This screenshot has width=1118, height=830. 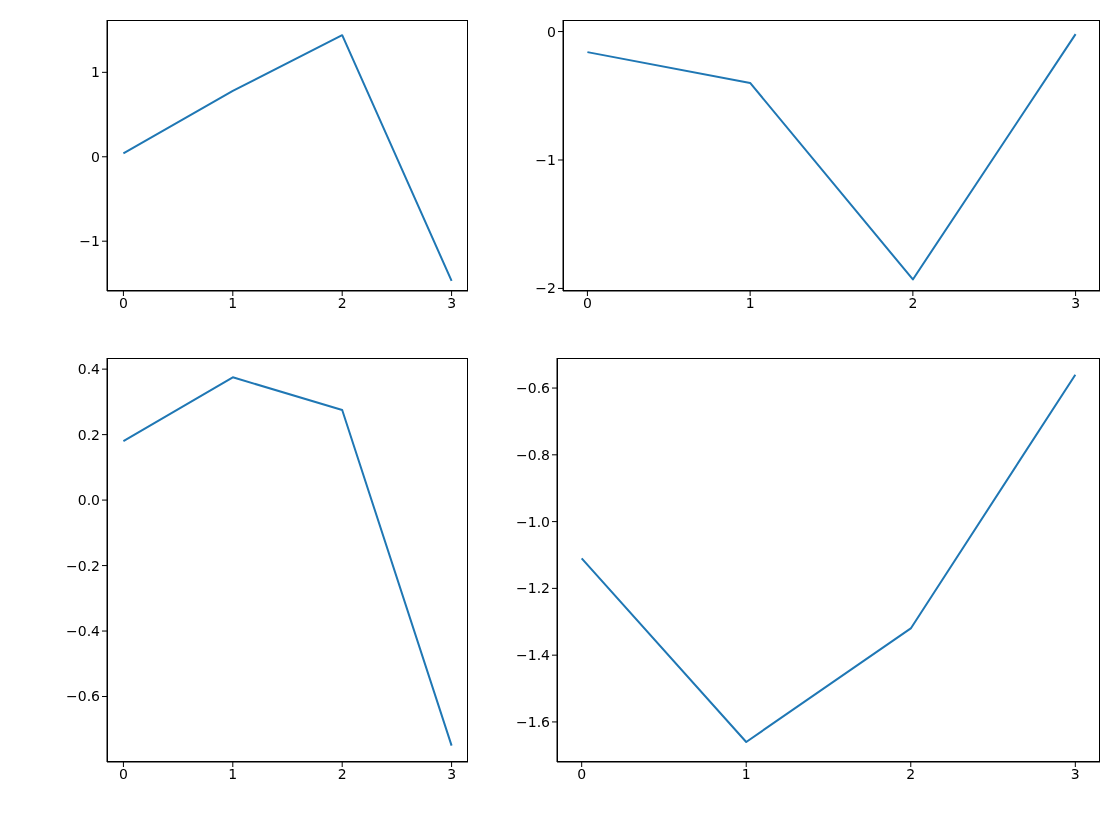 I want to click on y-tick-label: 0.0, so click(x=88, y=500).